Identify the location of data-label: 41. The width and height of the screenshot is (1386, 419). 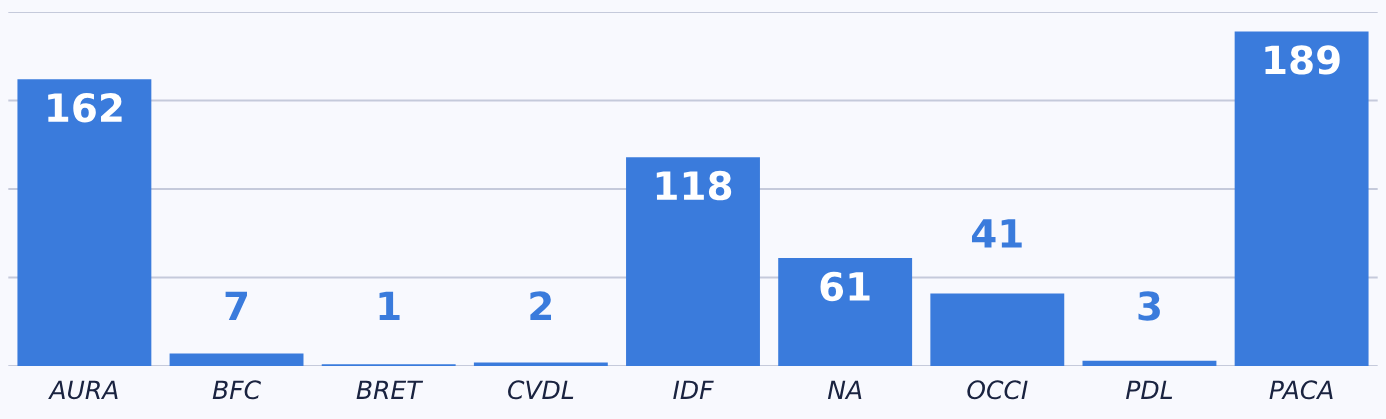
(997, 233).